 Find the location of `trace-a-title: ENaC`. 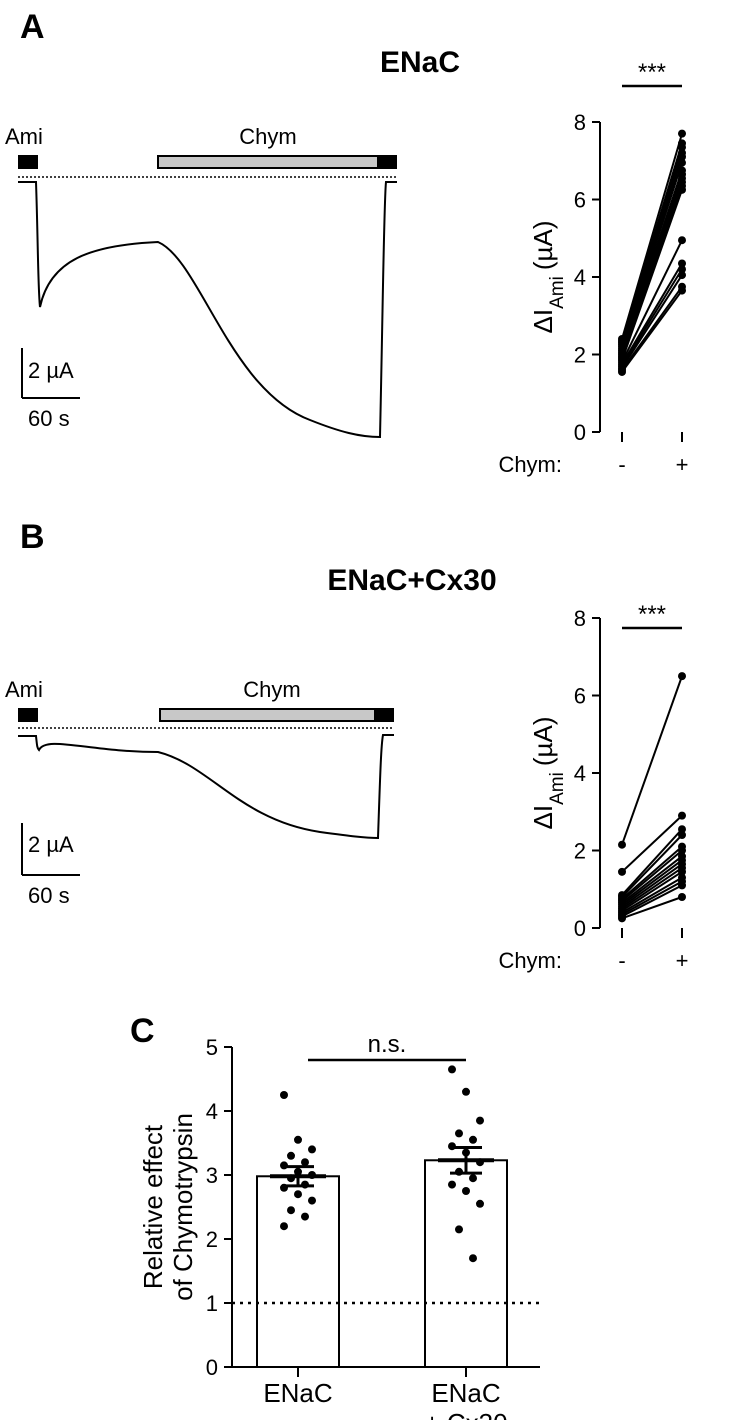

trace-a-title: ENaC is located at coordinates (420, 62).